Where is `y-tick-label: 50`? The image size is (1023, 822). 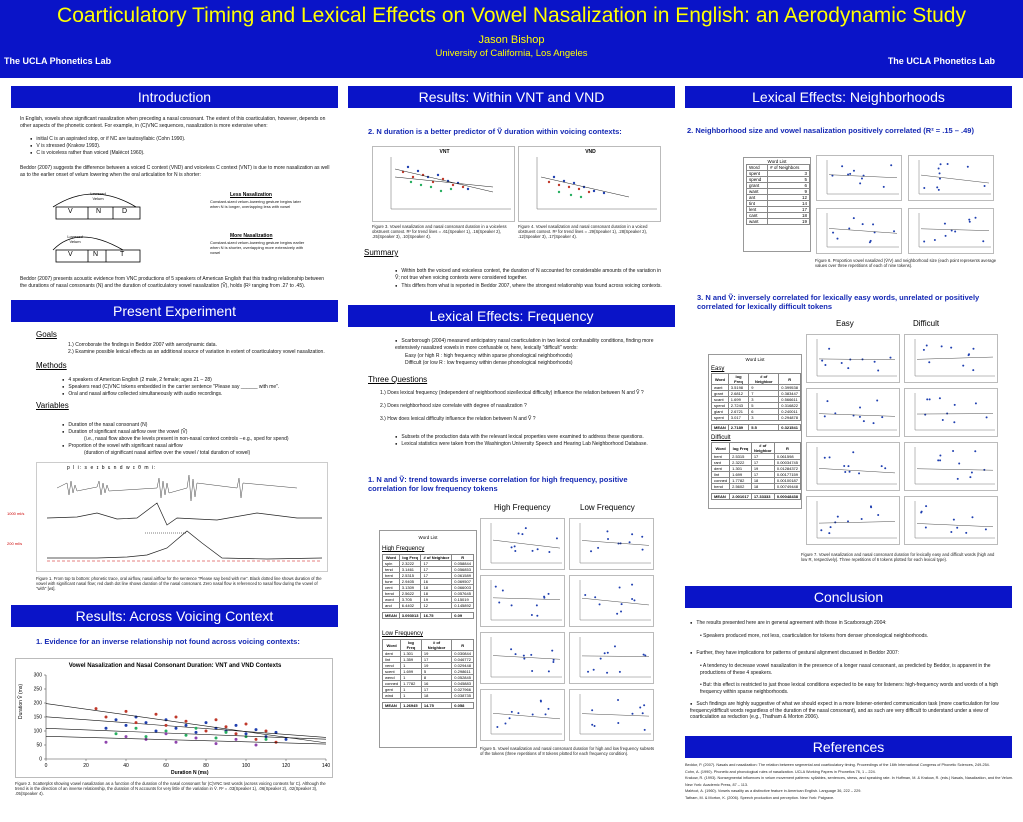
y-tick-label: 50 is located at coordinates (39, 746).